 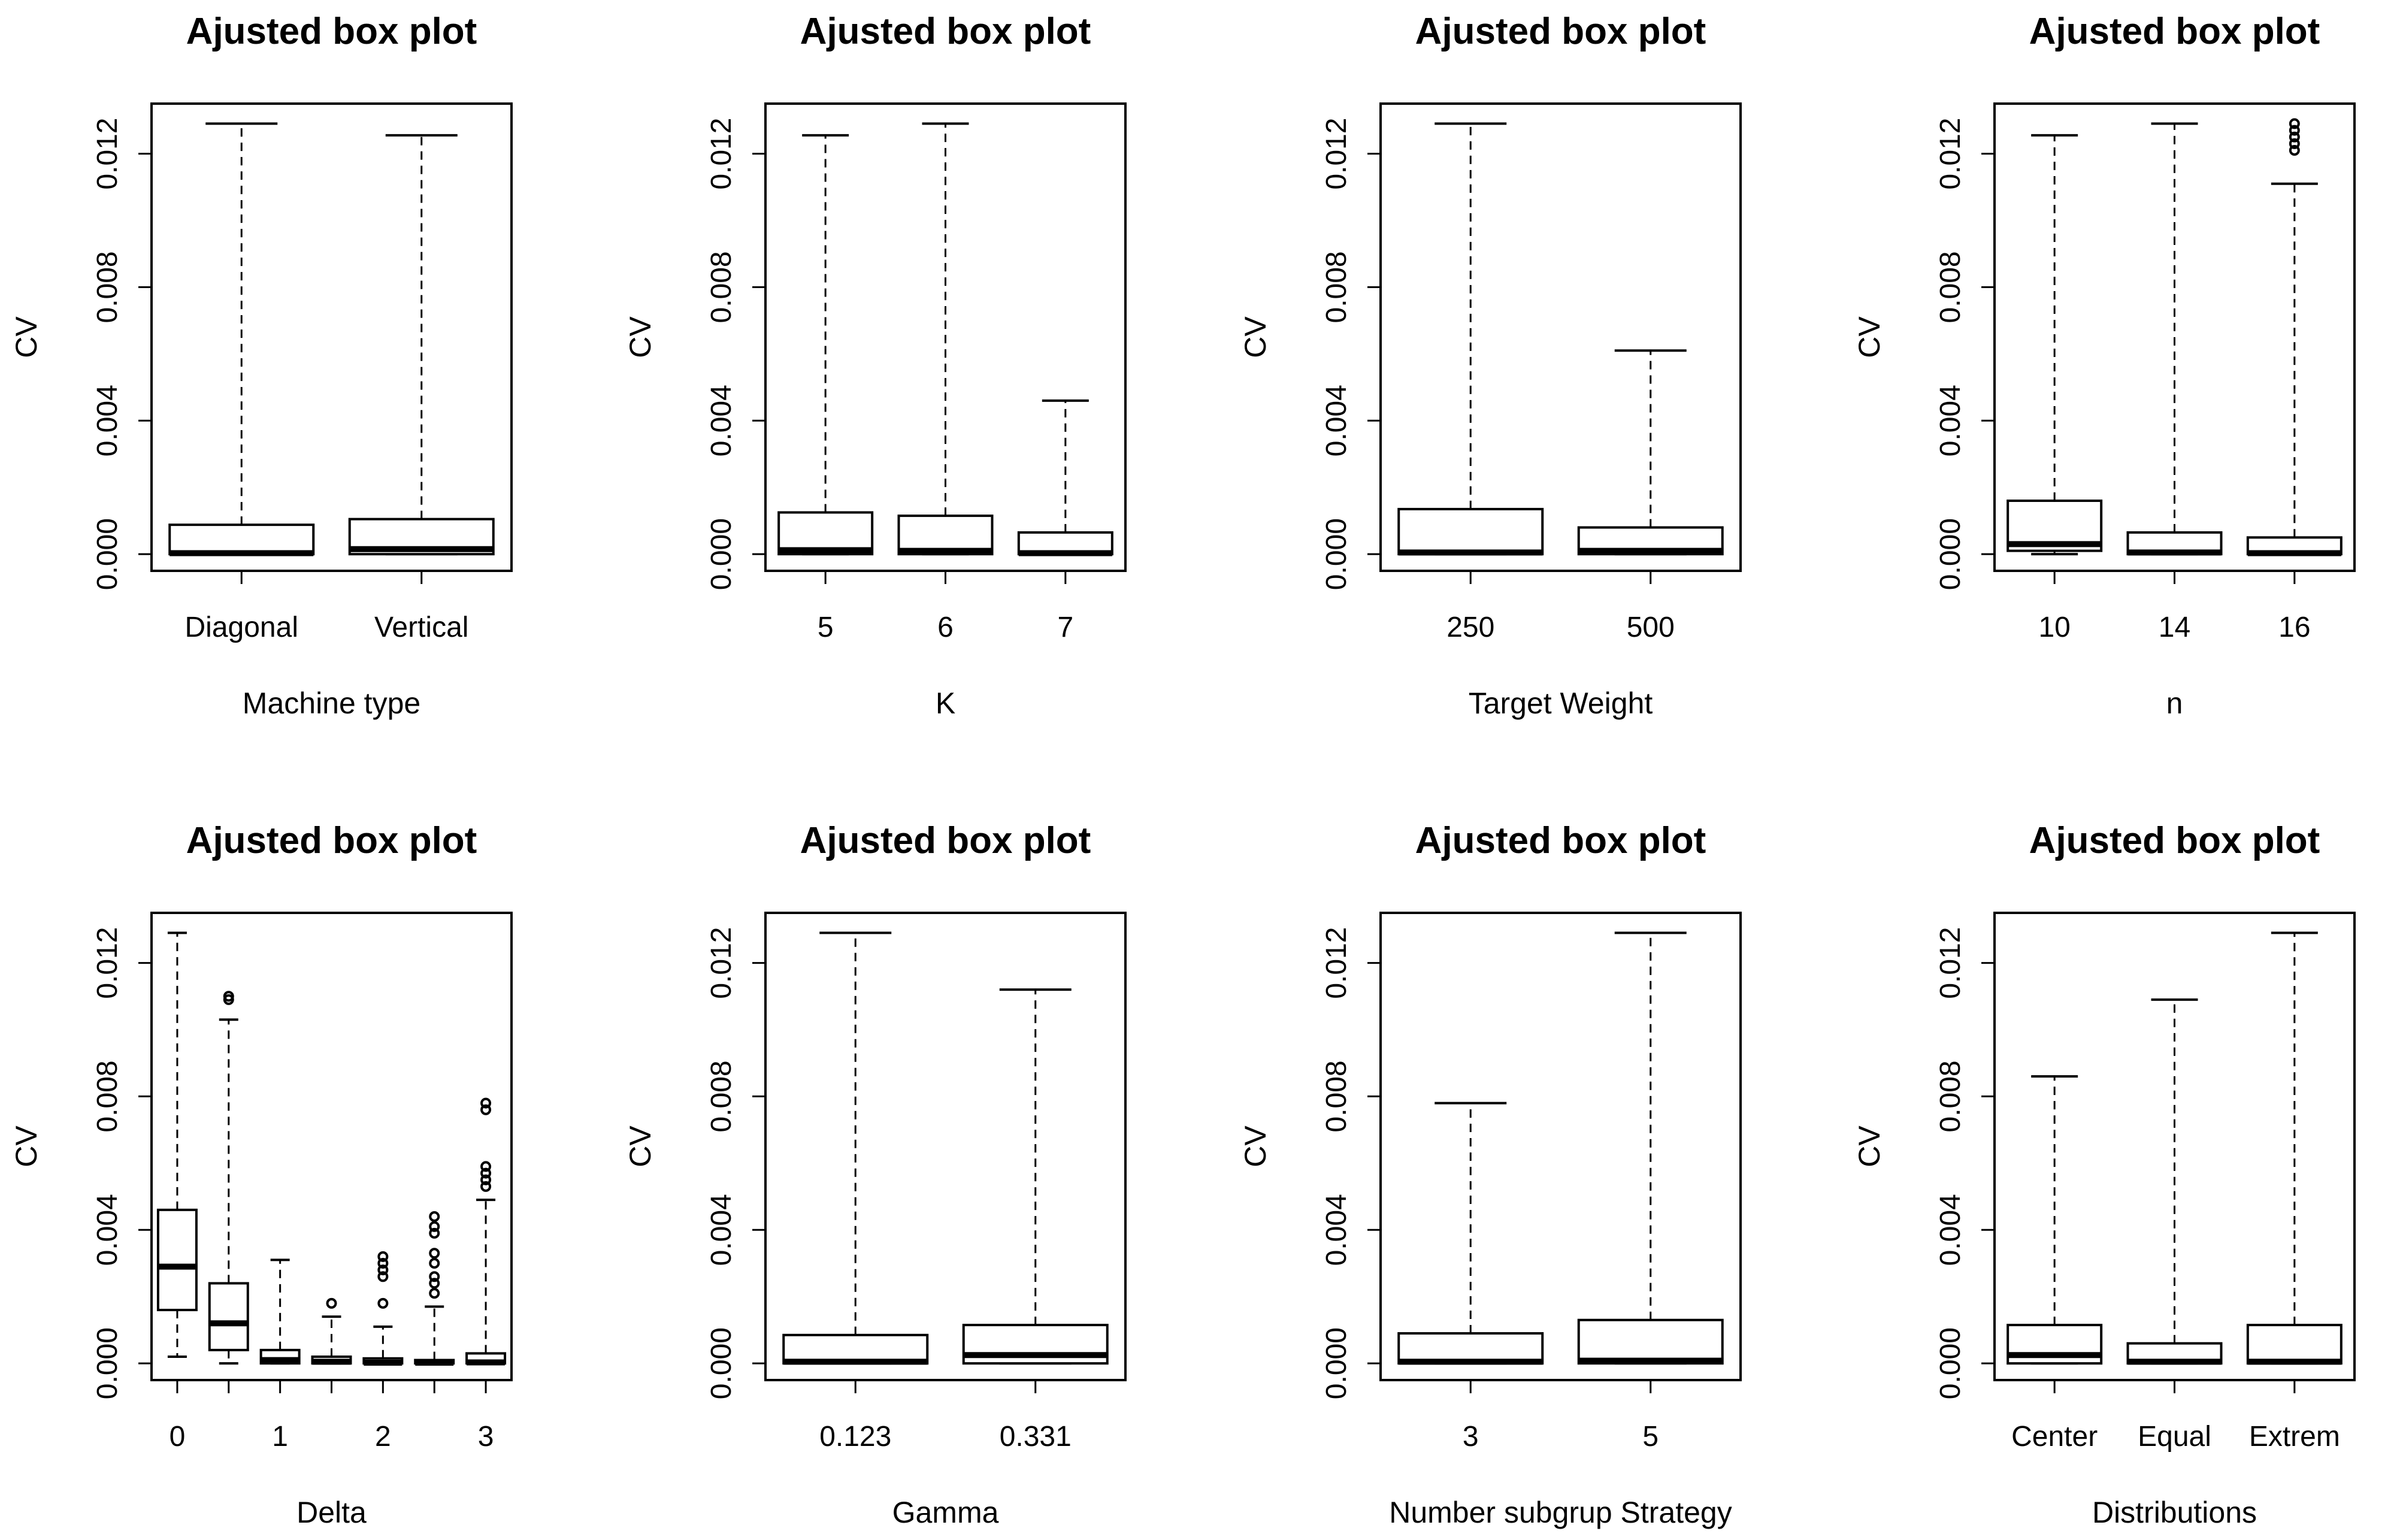 I want to click on x-tick-label: Center, so click(x=2054, y=1437).